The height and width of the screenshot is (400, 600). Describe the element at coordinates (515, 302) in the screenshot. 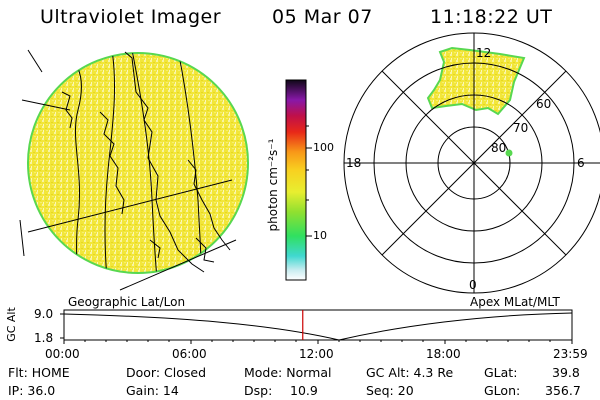

I see `apex-panel-label: Apex MLat/MLT` at that location.